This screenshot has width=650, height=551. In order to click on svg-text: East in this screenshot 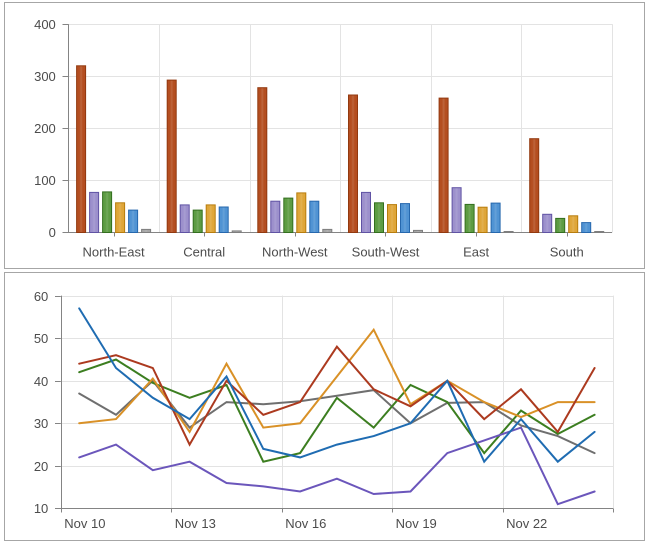, I will do `click(476, 251)`.